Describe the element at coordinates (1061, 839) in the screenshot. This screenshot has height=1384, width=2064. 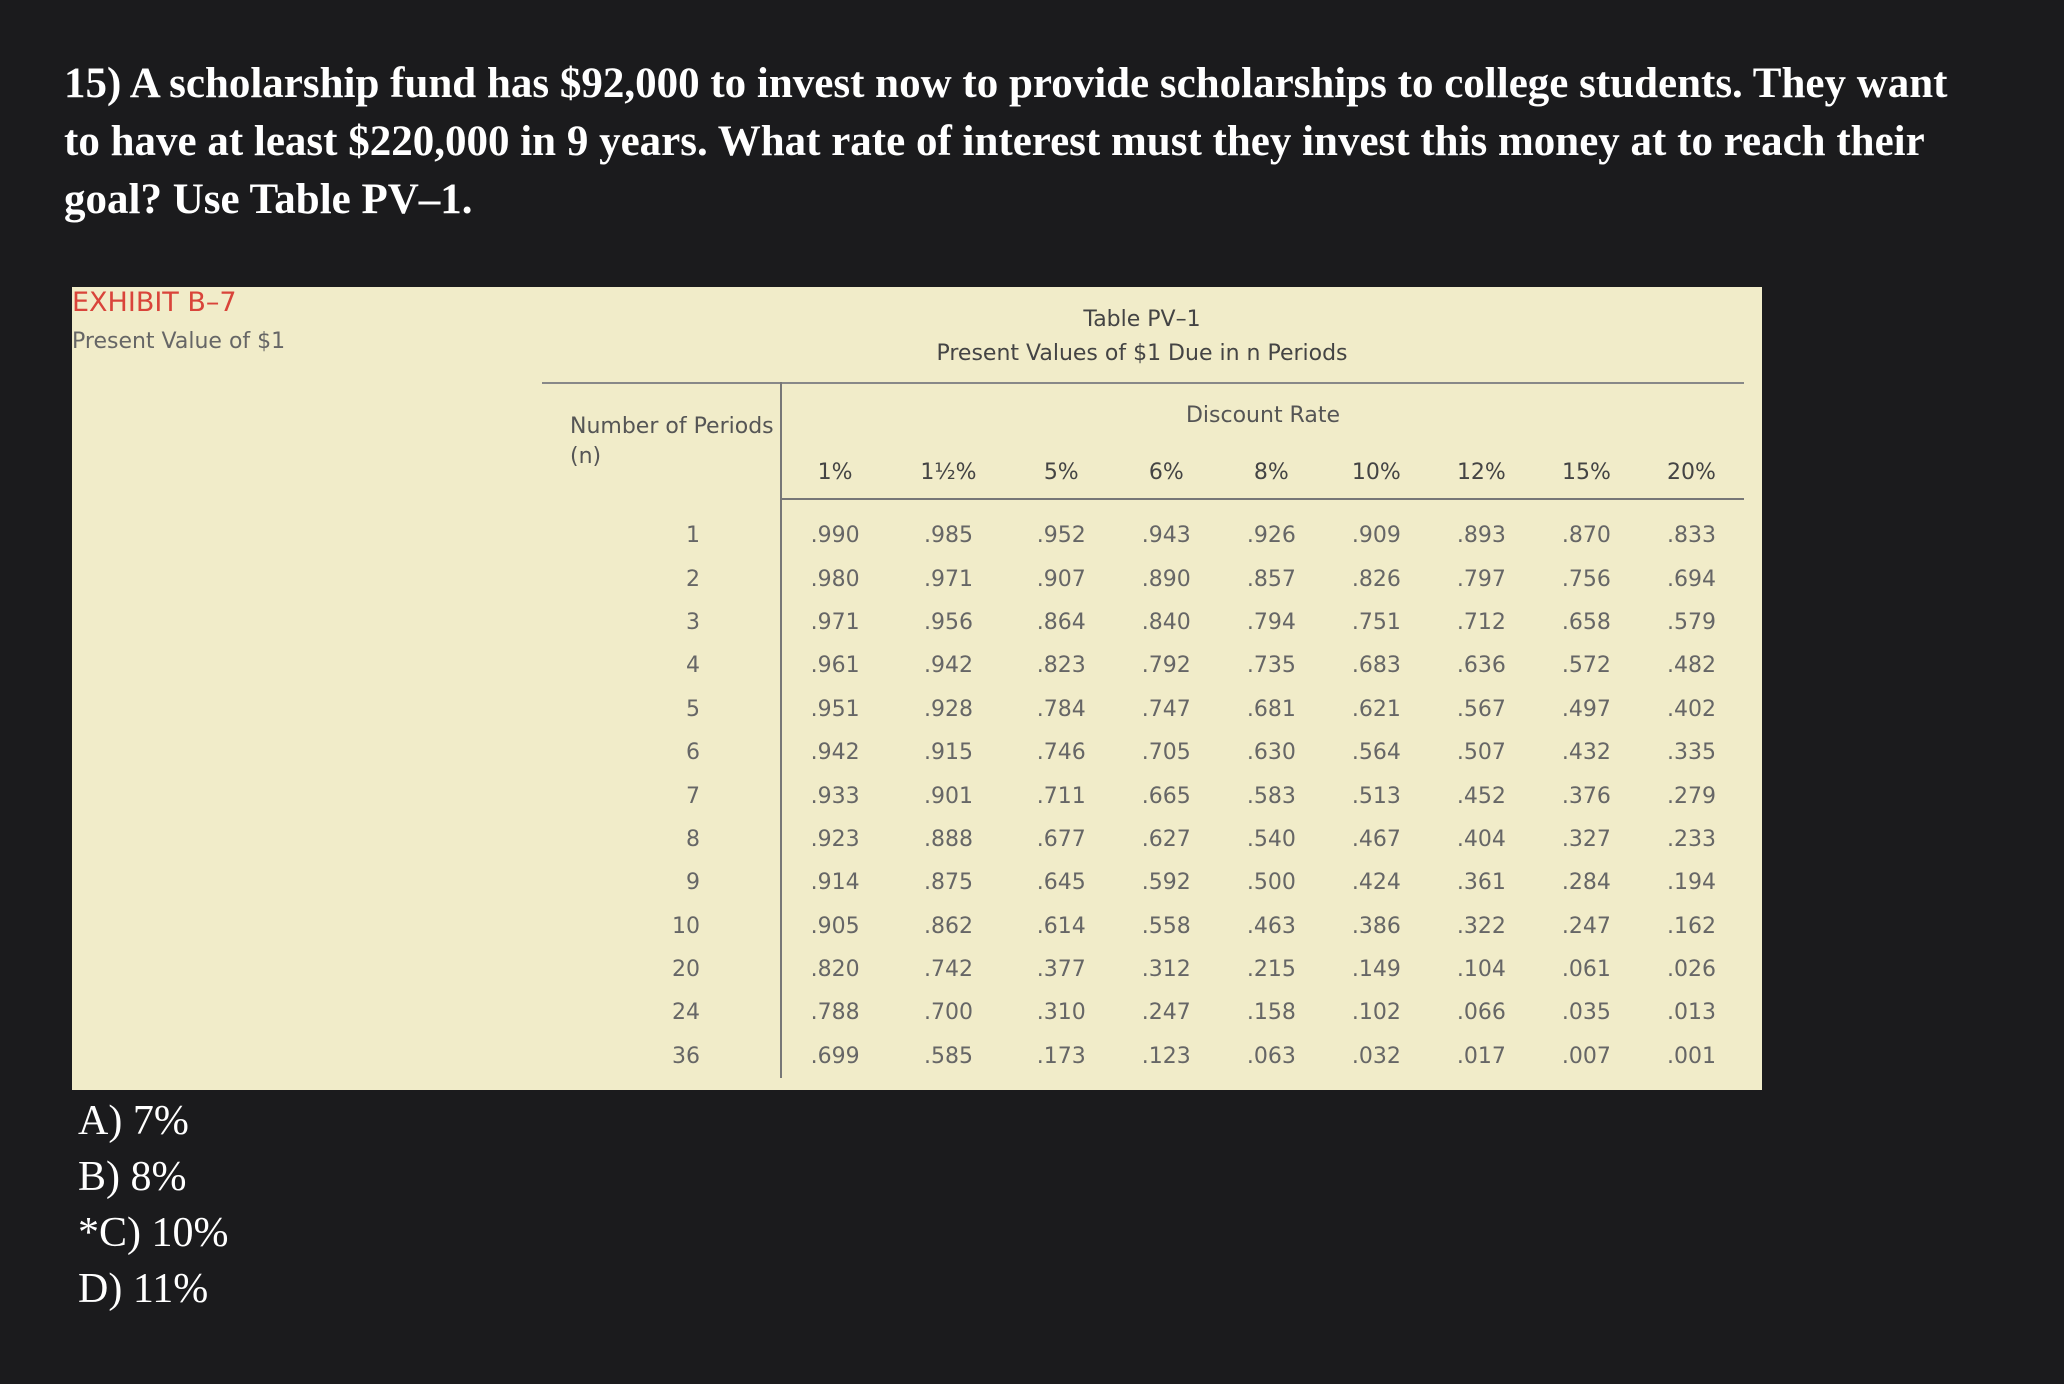
I see `value-cell: .677` at that location.